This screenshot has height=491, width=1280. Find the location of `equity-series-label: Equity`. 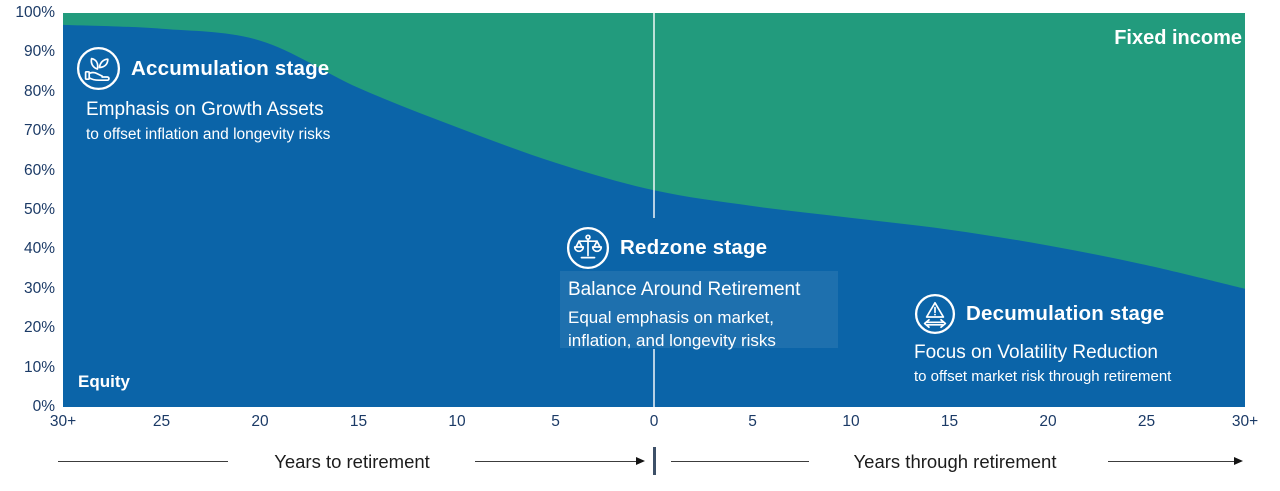

equity-series-label: Equity is located at coordinates (104, 381).